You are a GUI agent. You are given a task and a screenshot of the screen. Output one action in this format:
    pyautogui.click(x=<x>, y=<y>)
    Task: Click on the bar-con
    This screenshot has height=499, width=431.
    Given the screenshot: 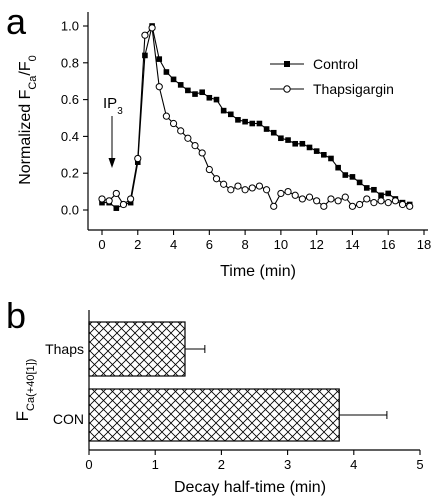 What is the action you would take?
    pyautogui.click(x=214, y=415)
    